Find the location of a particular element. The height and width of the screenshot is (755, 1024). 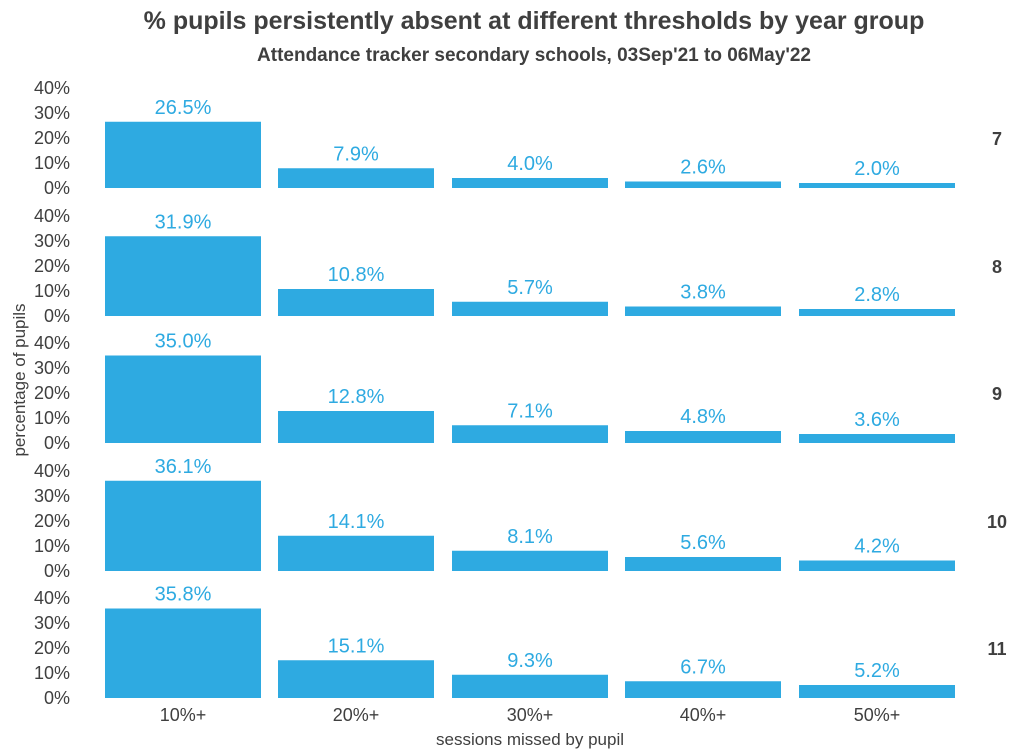

data-label: 31.9% is located at coordinates (183, 222).